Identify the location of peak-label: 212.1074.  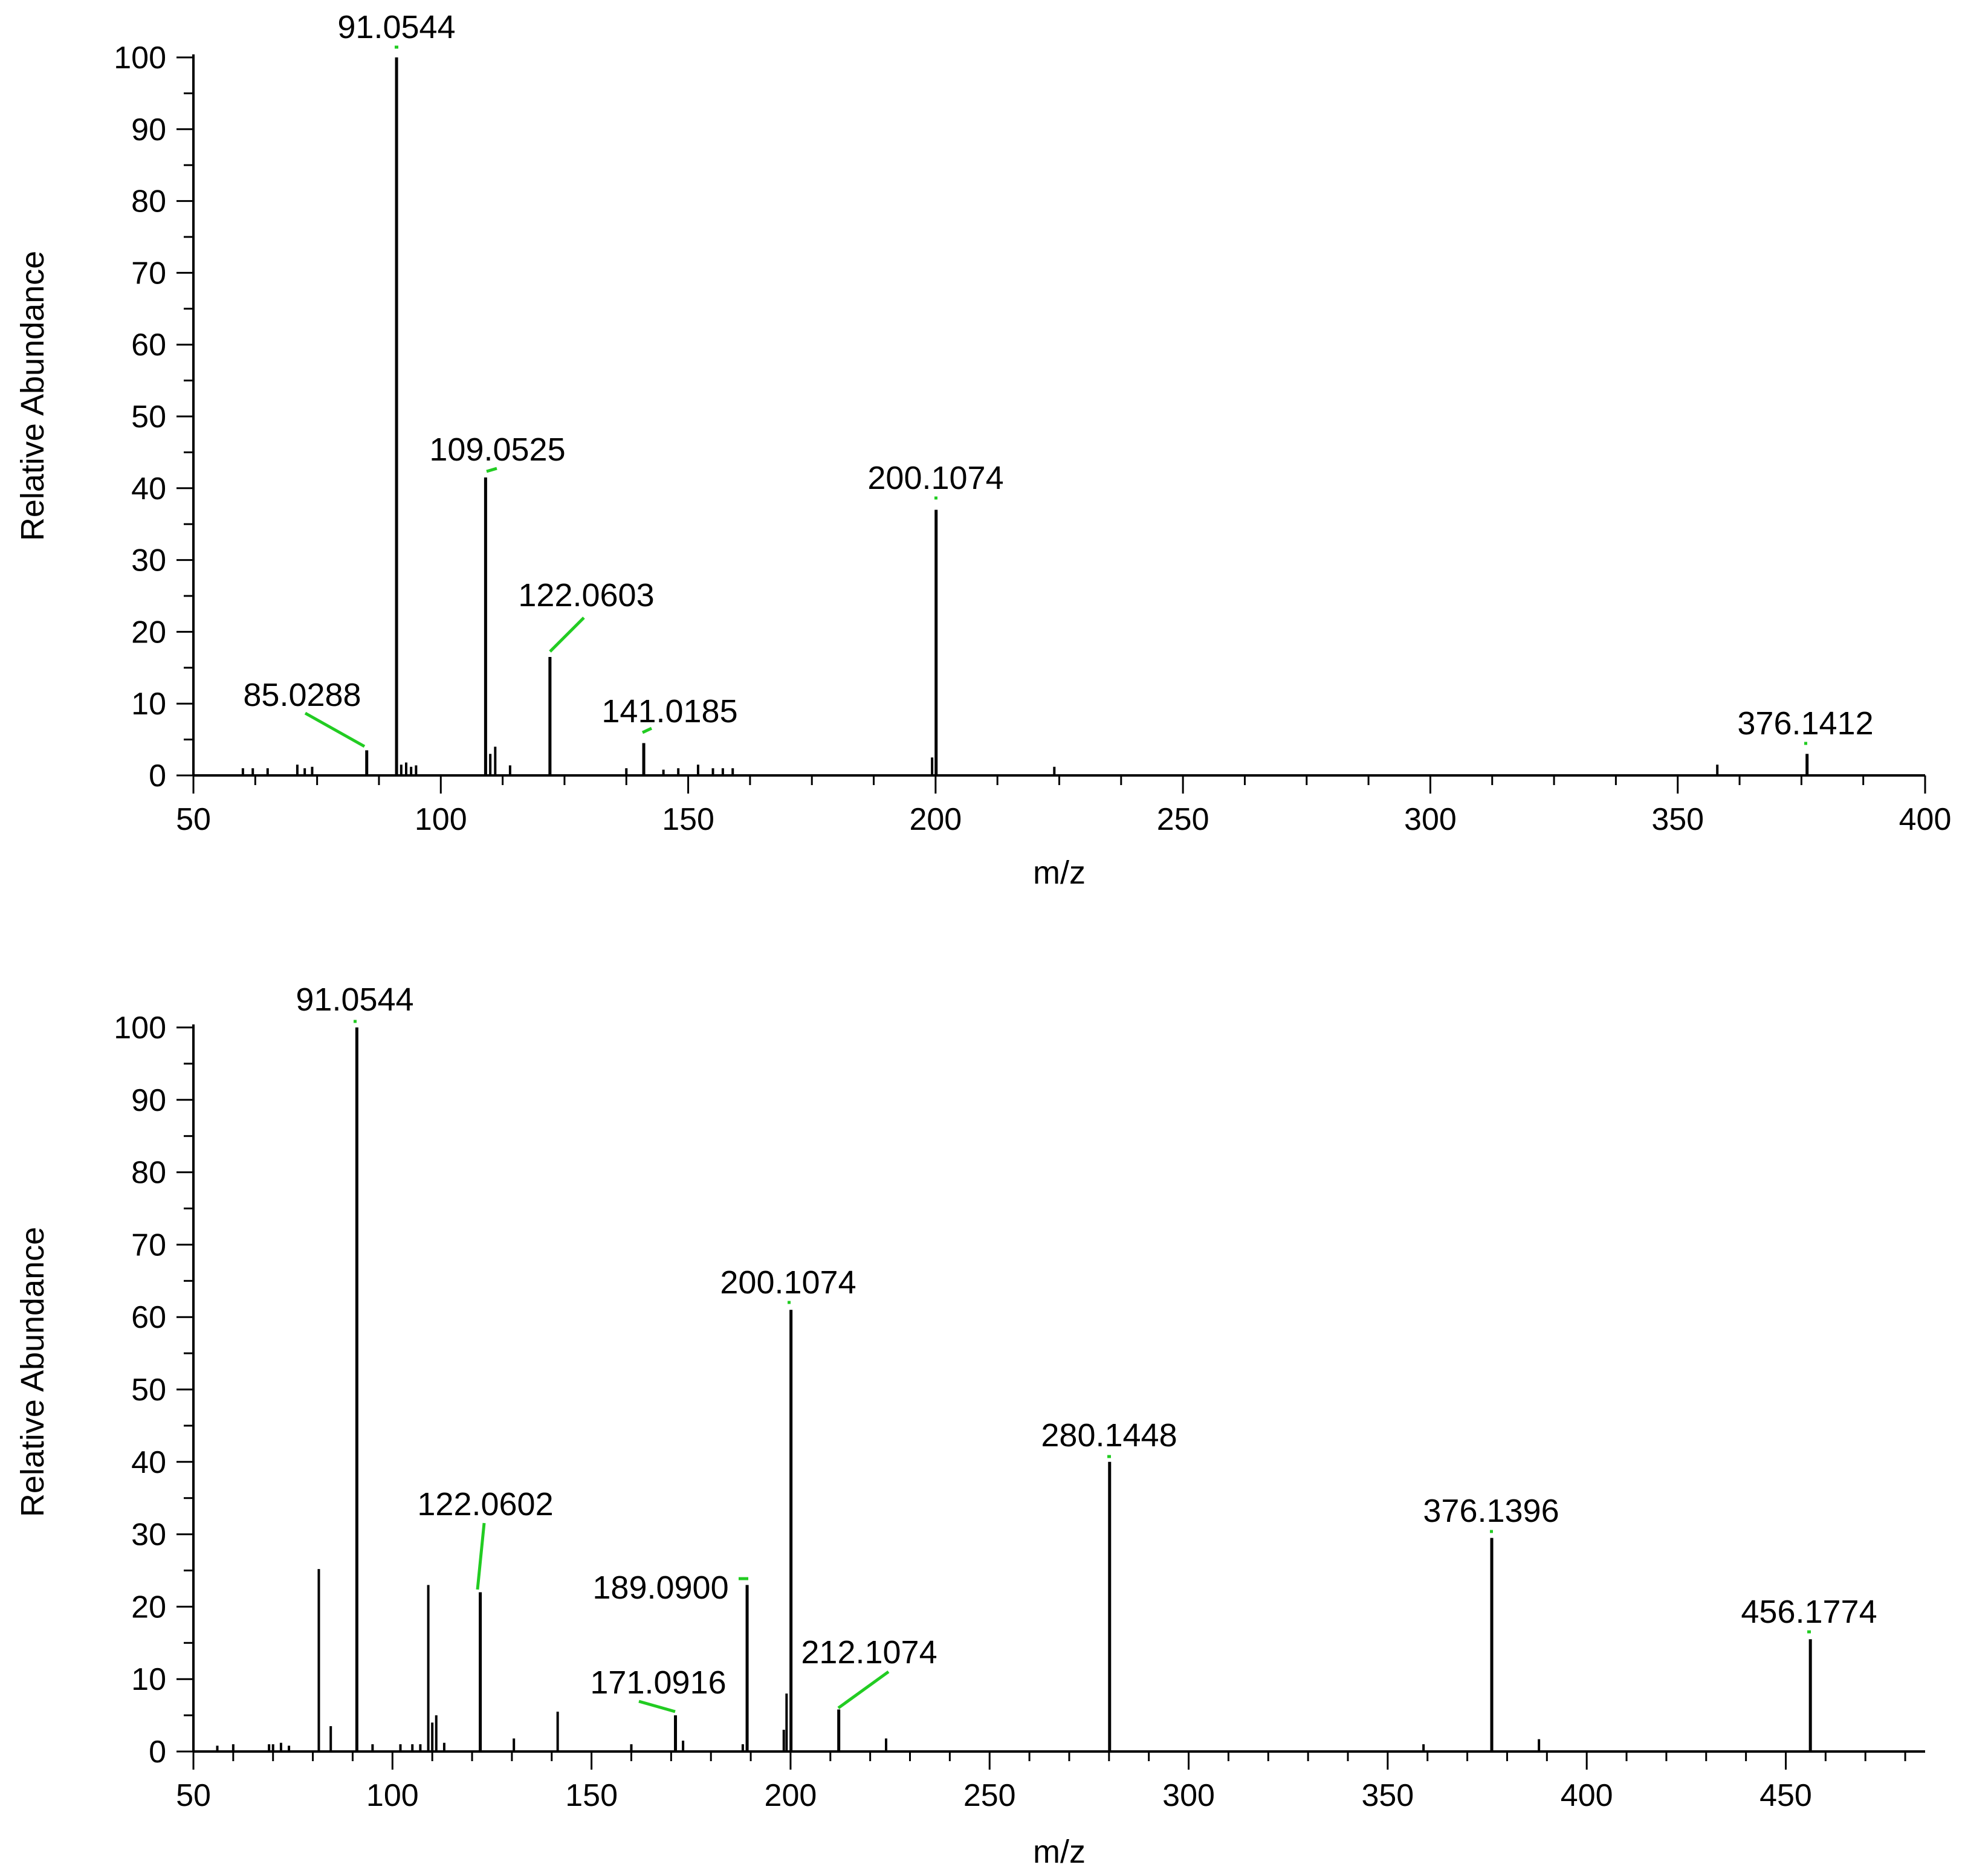
(869, 1652).